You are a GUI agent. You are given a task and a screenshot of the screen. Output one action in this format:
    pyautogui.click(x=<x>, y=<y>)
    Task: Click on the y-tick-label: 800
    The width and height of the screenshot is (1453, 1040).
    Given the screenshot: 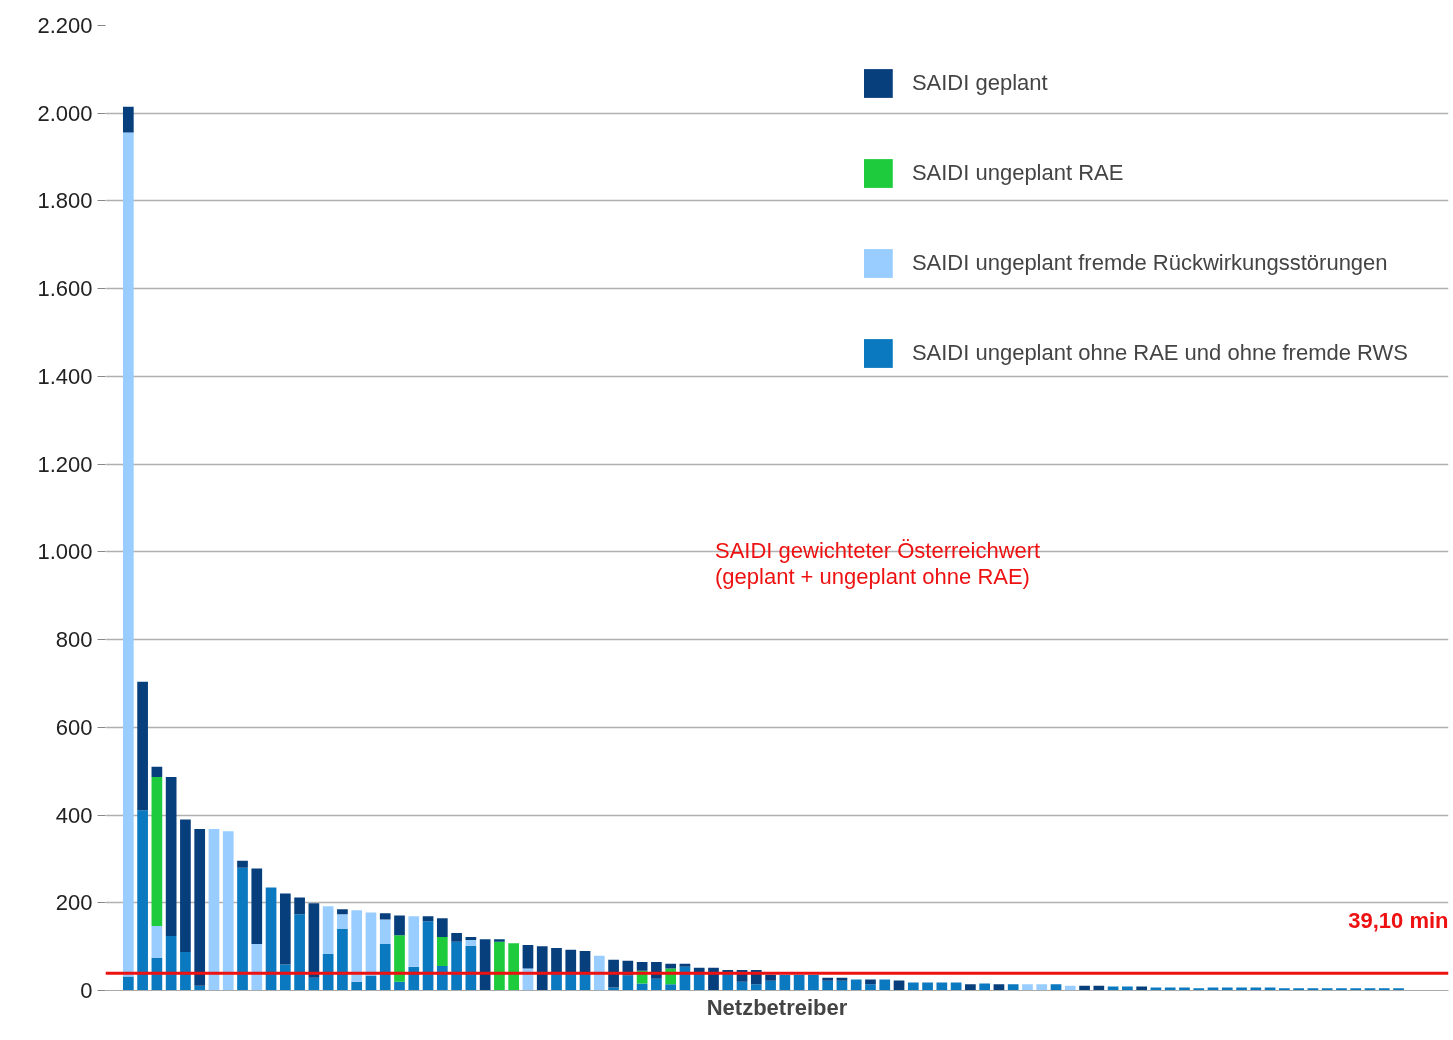 What is the action you would take?
    pyautogui.click(x=74, y=640)
    